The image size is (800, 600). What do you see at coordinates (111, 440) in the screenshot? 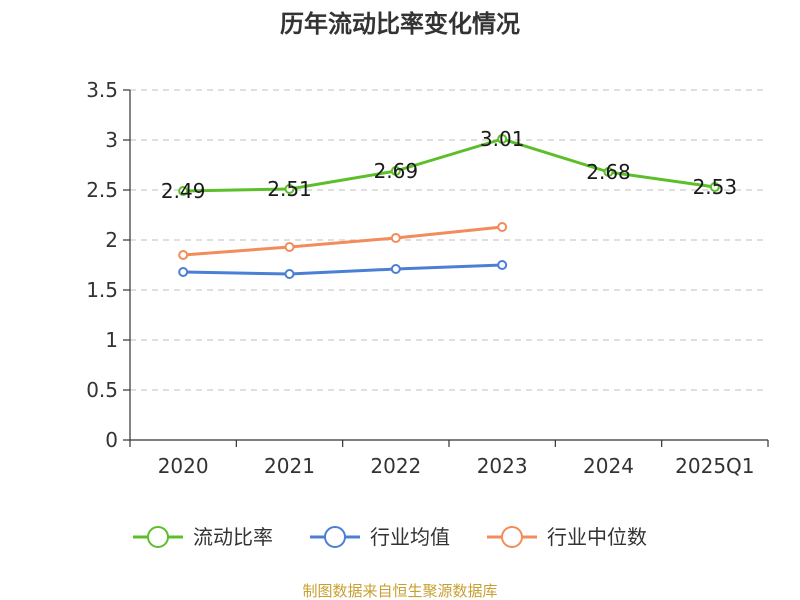
I see `y-tick-label: 0` at bounding box center [111, 440].